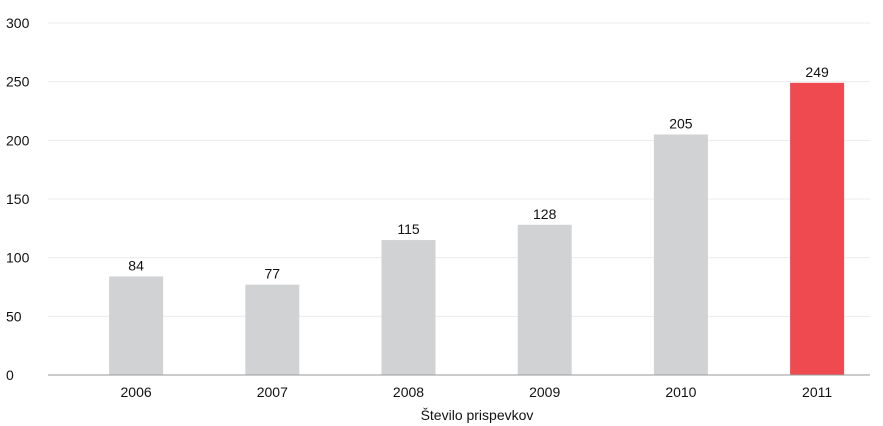  I want to click on x-axis-ticks: 2006 2007 2008 2009 2010 2011, so click(477, 392).